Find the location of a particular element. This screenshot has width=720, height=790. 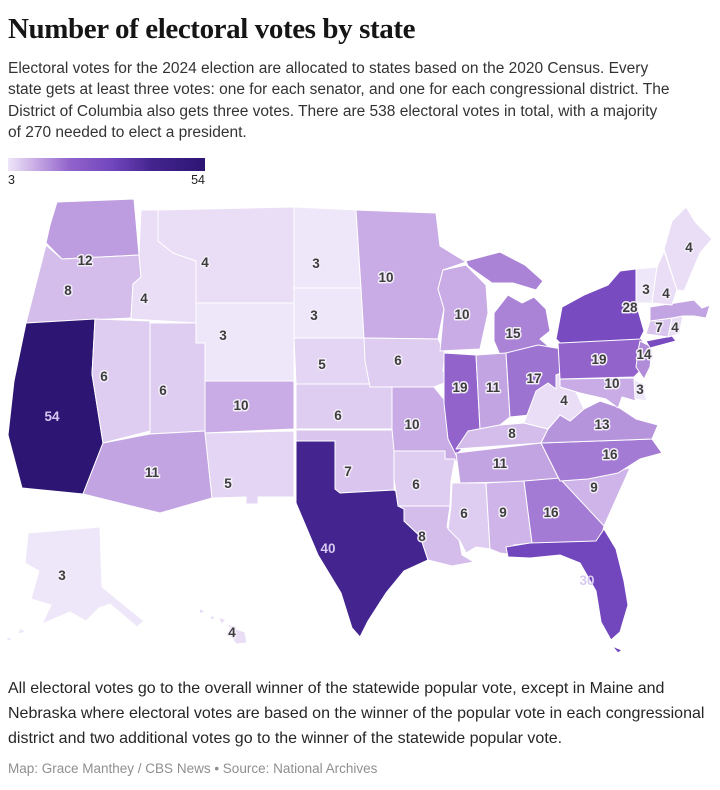

state-label-mn: 10 is located at coordinates (385, 277).